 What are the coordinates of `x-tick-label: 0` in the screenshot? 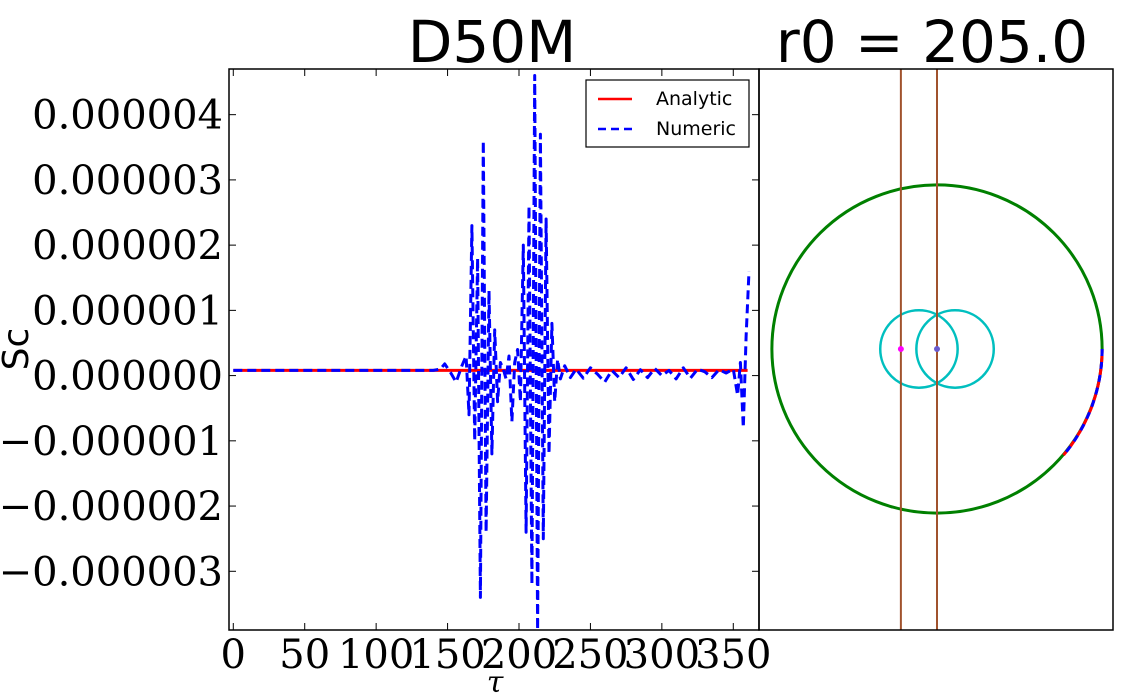 It's located at (233, 655).